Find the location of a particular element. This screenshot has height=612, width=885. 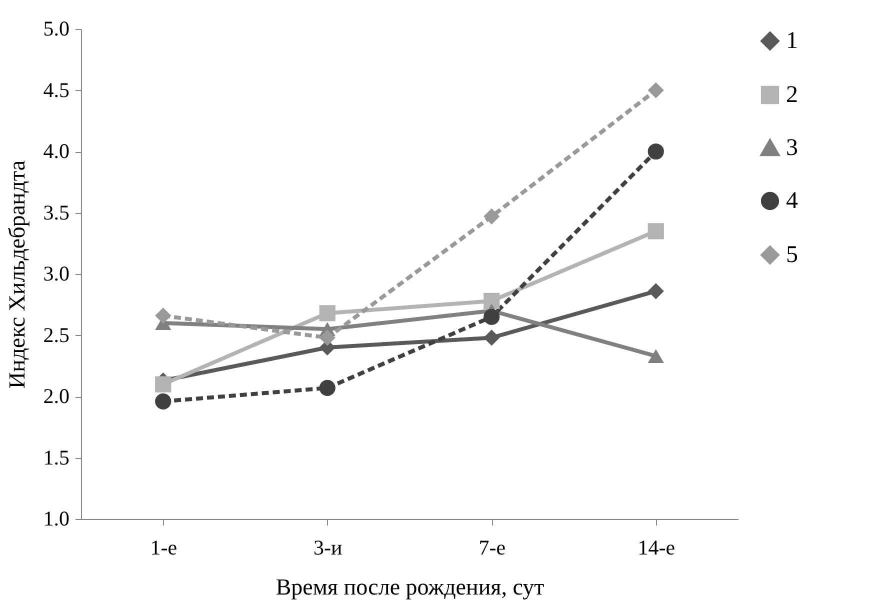

y-axis-title: Индекс Хильдебрандта is located at coordinates (17, 274).